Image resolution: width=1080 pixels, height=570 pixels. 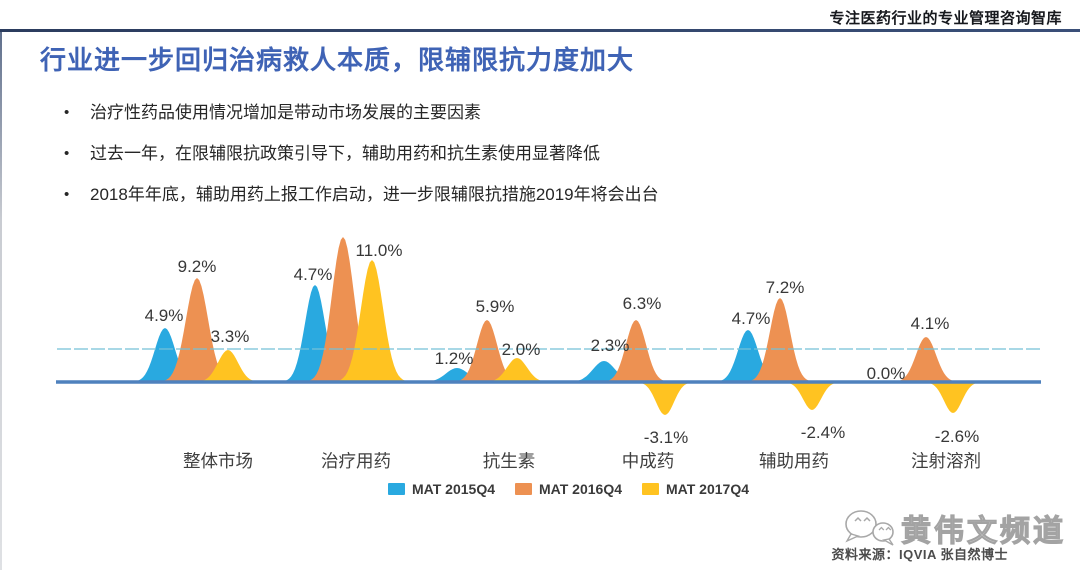 I want to click on category-label: 整体市场, so click(x=218, y=461).